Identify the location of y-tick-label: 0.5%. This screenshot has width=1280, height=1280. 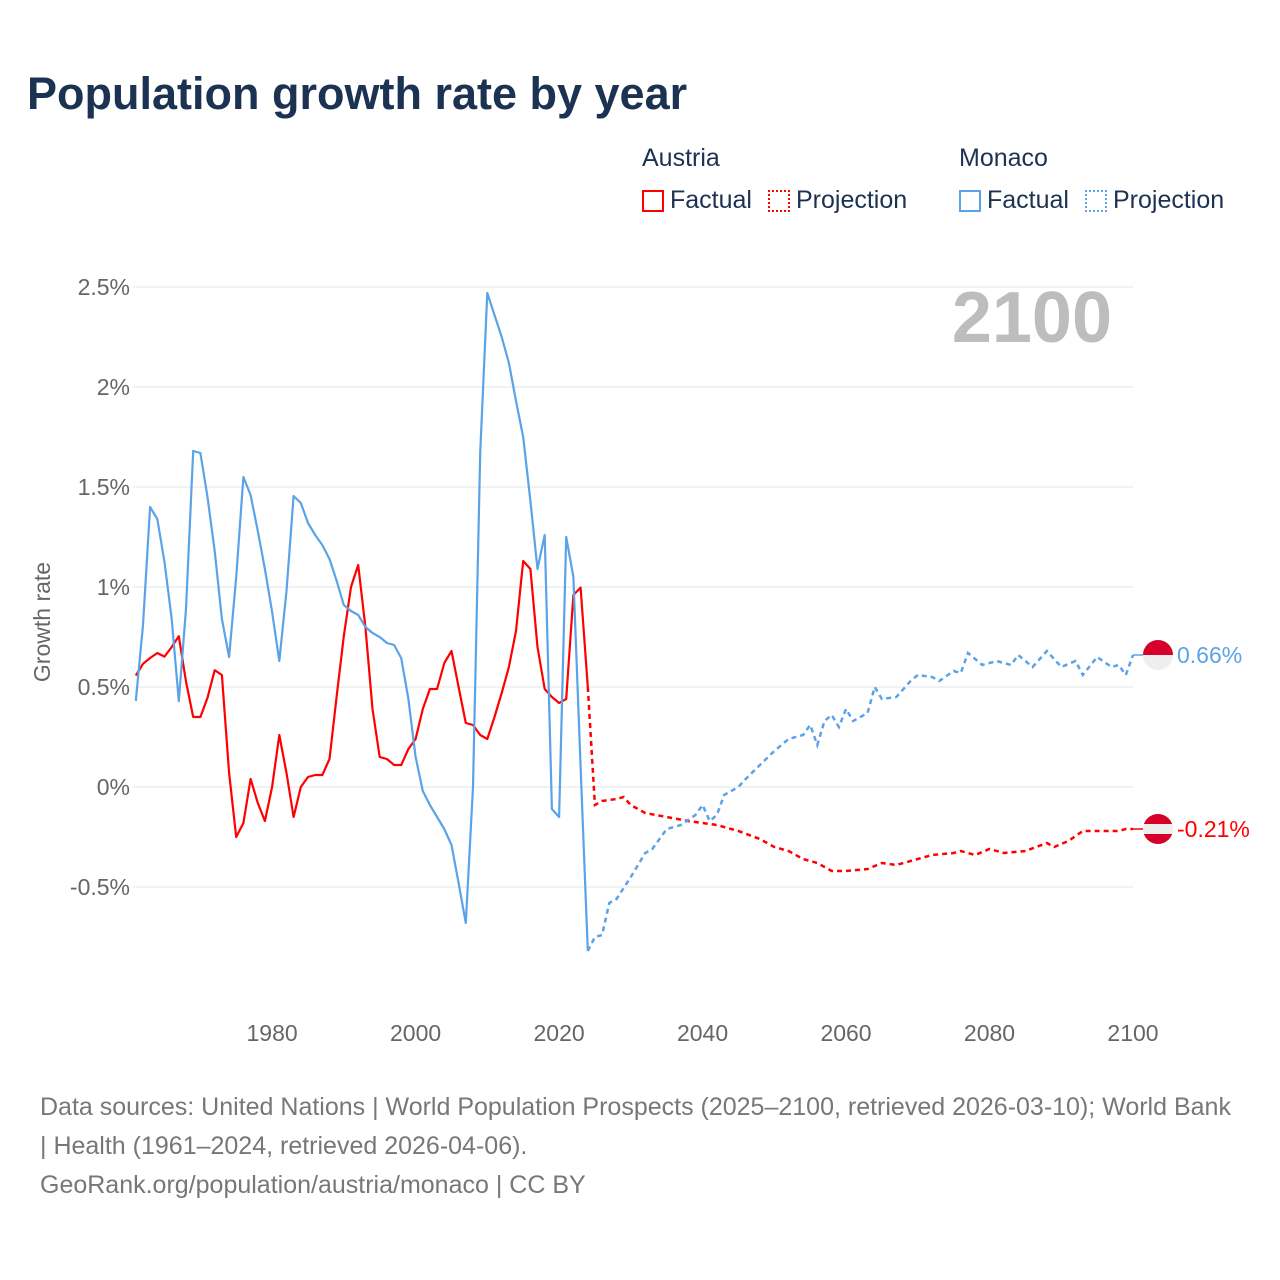
(104, 687).